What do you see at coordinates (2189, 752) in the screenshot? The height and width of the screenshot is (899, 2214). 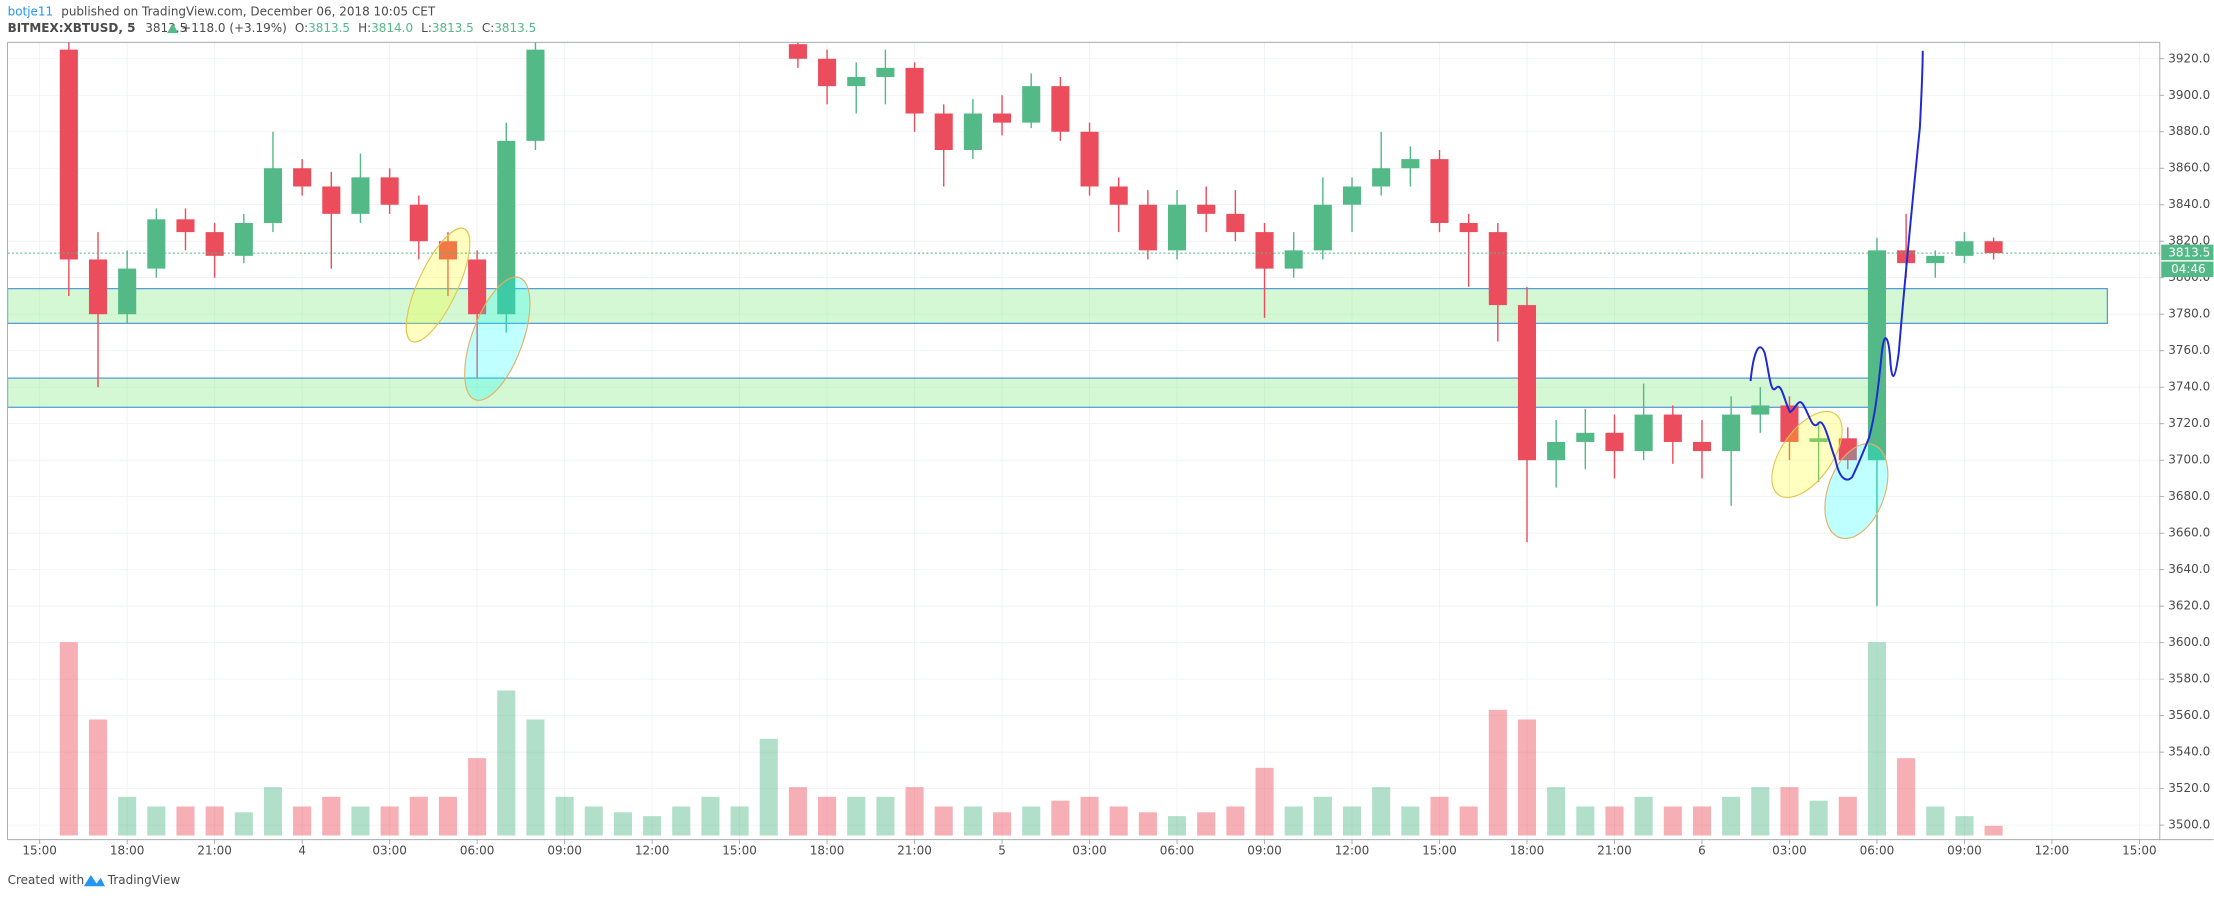 I see `y-tick-label: 3540.0` at bounding box center [2189, 752].